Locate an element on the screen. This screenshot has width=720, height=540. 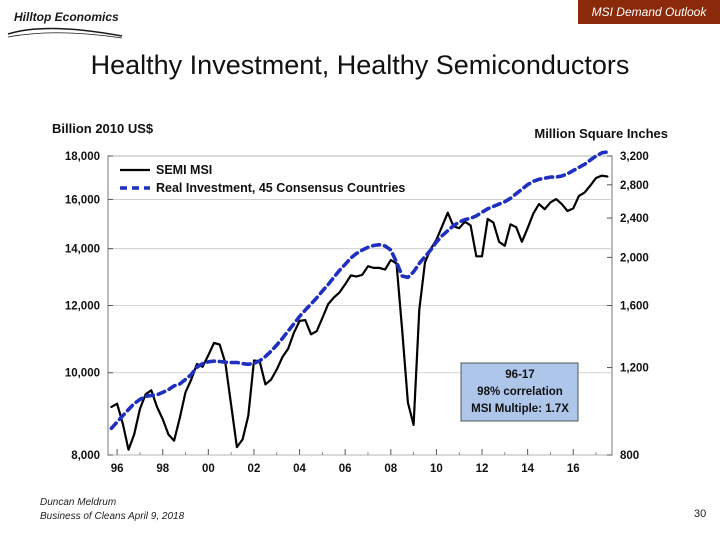
right-tick-label: 2,000 is located at coordinates (634, 258).